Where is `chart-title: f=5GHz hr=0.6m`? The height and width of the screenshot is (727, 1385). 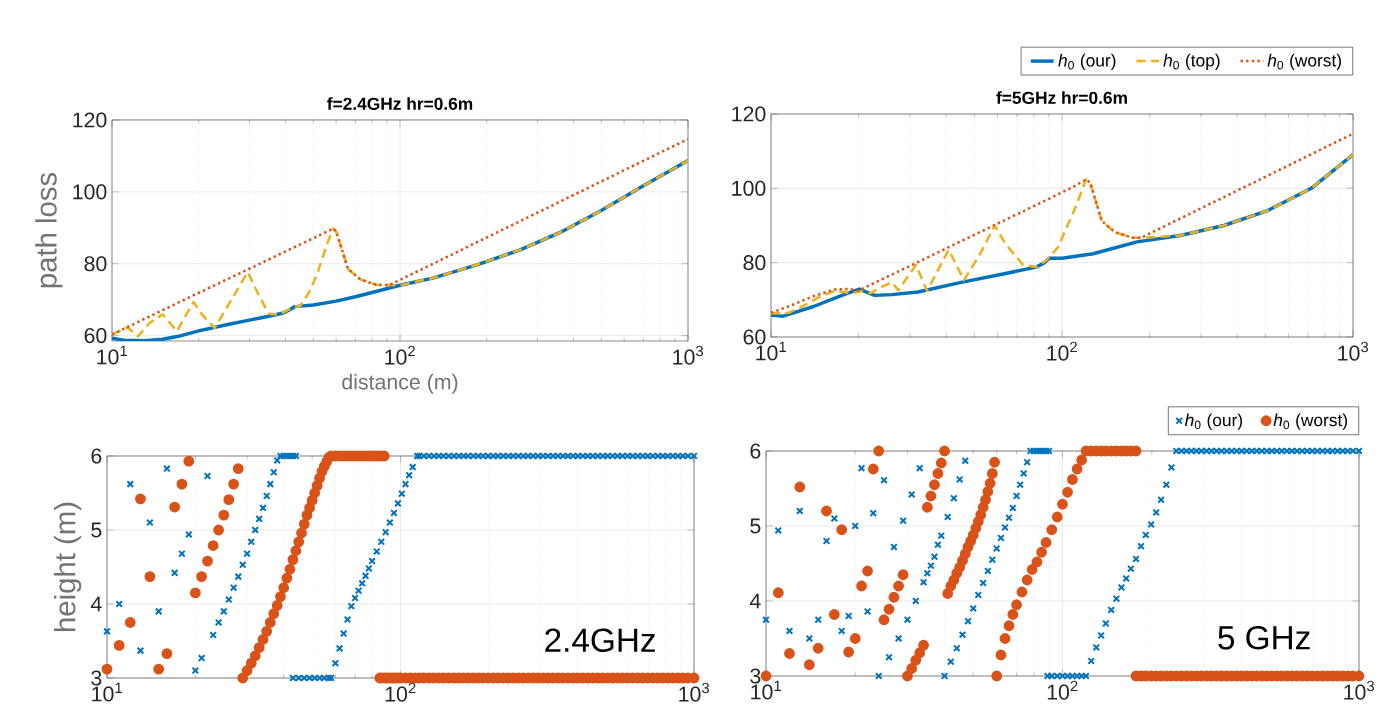
chart-title: f=5GHz hr=0.6m is located at coordinates (1061, 97).